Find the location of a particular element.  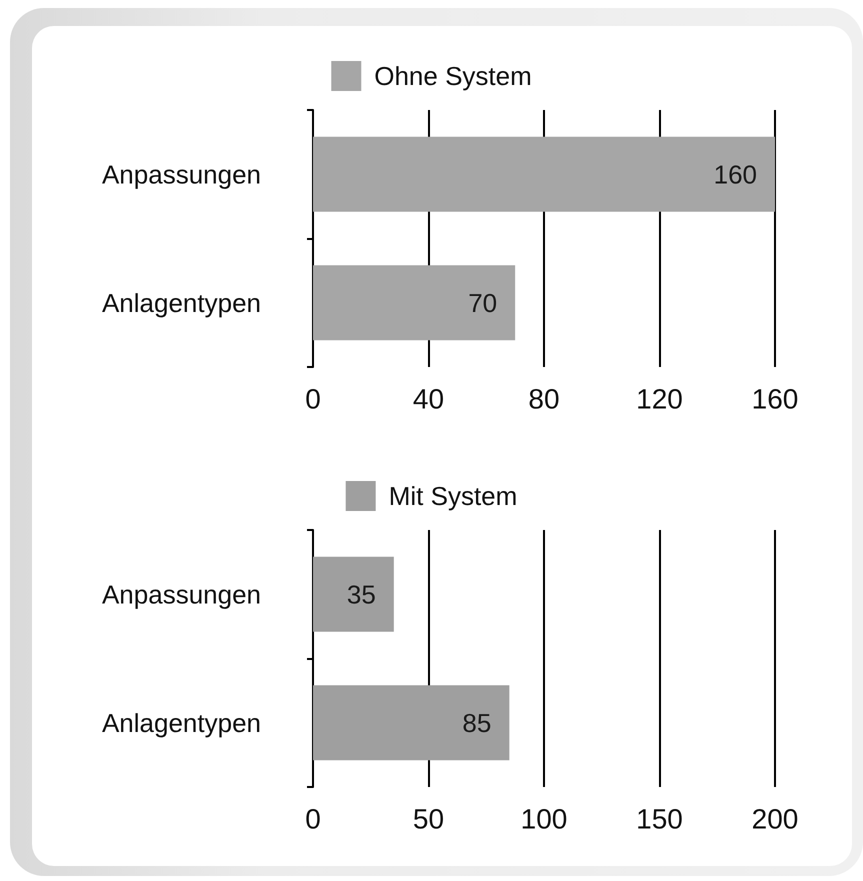

legend-label: Ohne System is located at coordinates (453, 76).